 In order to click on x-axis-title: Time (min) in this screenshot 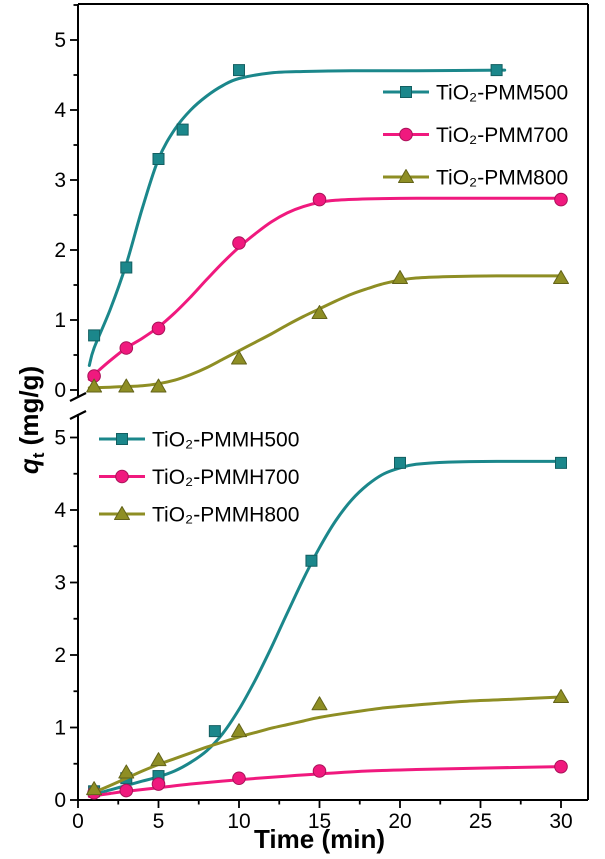, I will do `click(319, 839)`.